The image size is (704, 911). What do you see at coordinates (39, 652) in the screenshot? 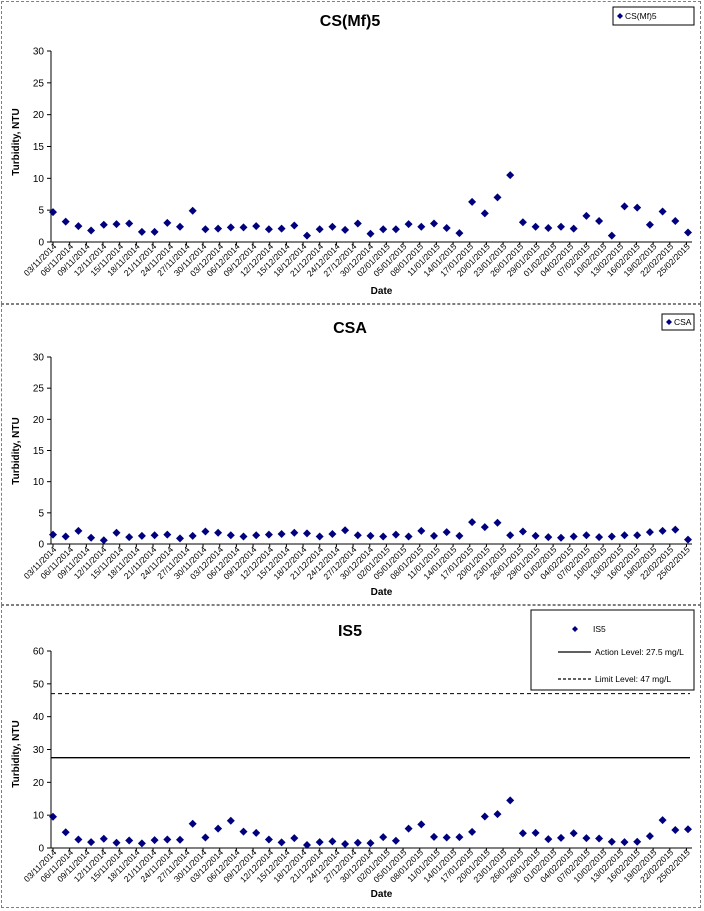
I see `y-tick-label: 60` at bounding box center [39, 652].